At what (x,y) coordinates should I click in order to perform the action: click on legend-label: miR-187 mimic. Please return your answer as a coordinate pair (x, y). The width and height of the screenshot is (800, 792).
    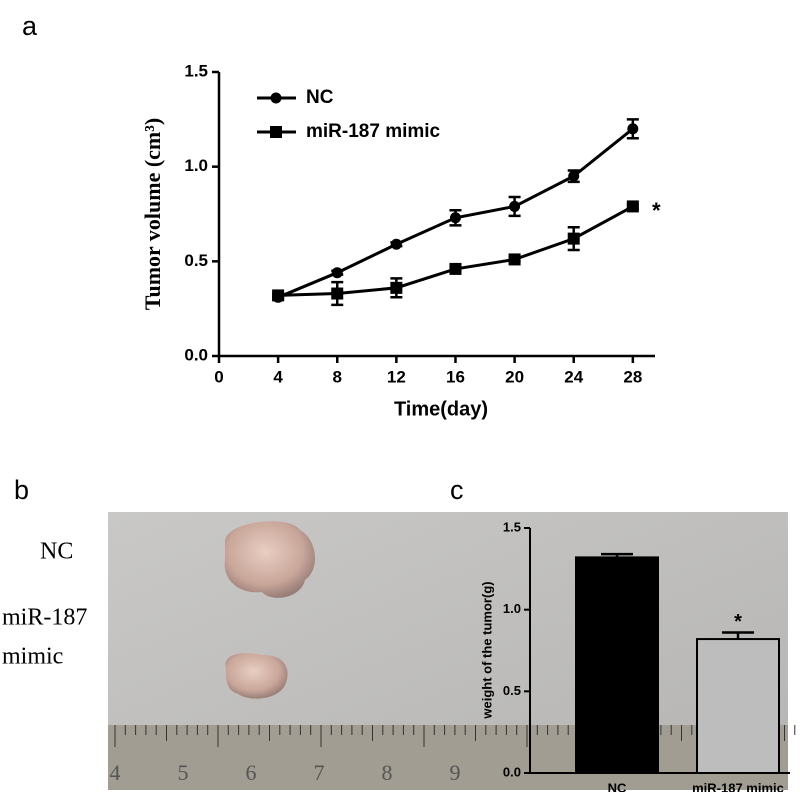
    Looking at the image, I should click on (373, 131).